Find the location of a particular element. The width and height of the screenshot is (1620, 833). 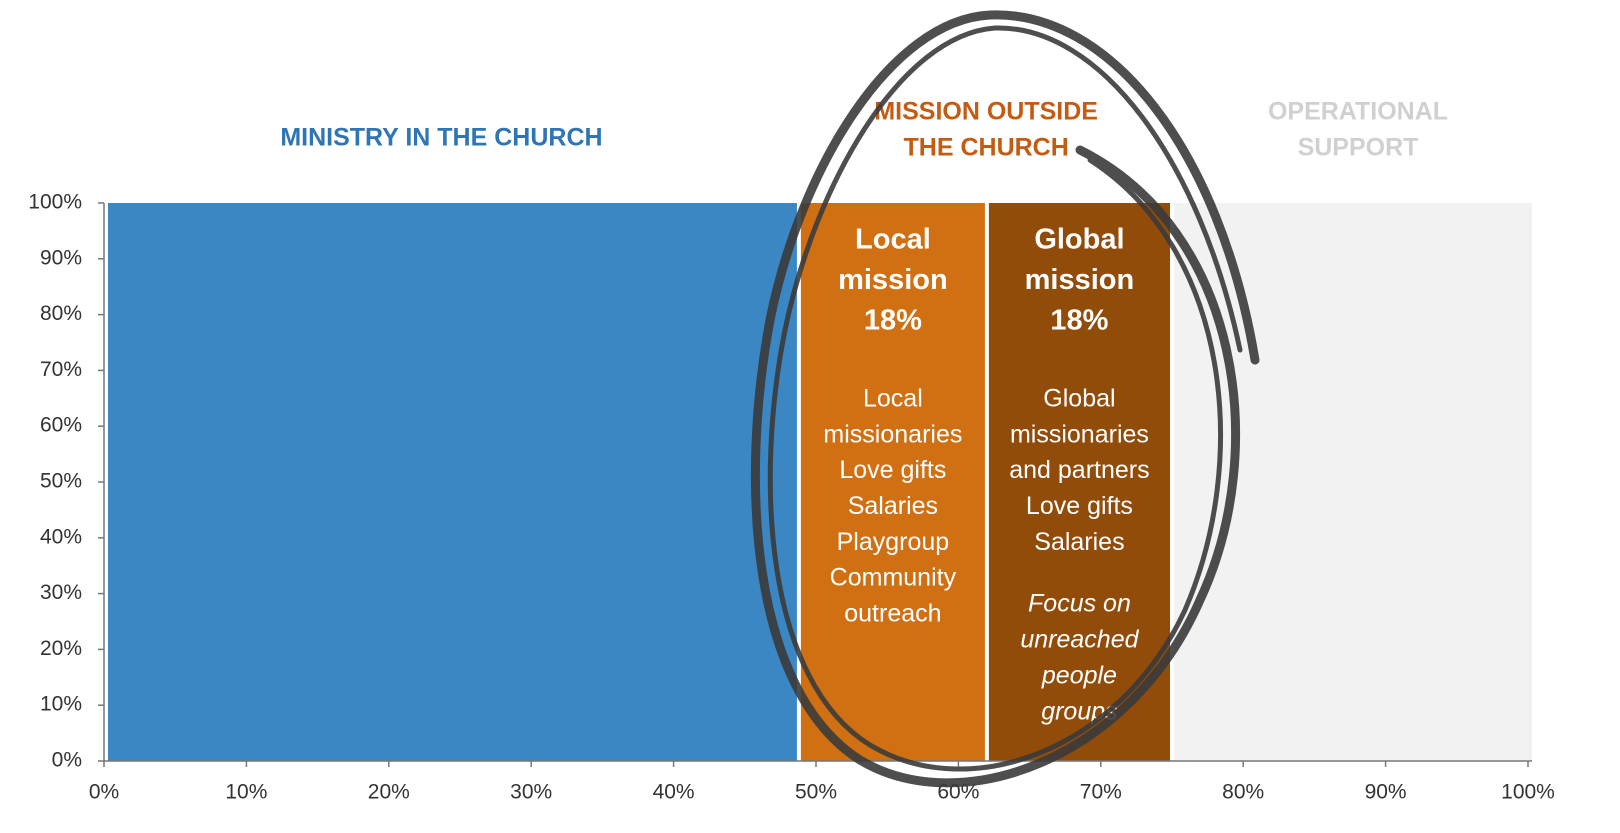

y-tick-label: 70% is located at coordinates (61, 369).